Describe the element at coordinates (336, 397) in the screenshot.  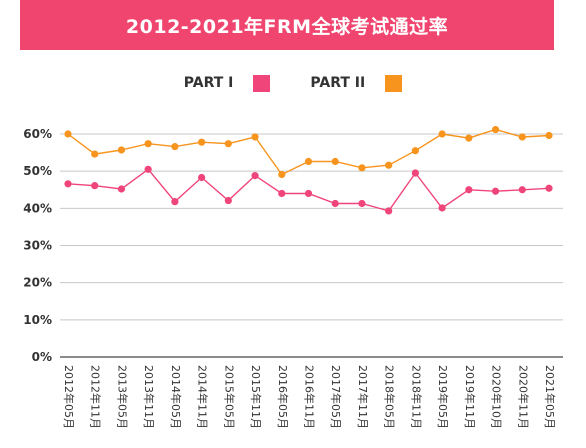
I see `x-tick-label: 2017年05月` at that location.